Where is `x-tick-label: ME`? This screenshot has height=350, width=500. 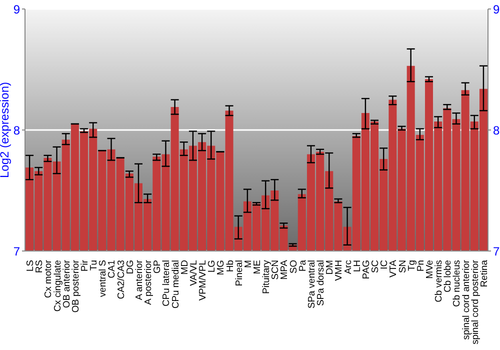
x-tick-label: ME is located at coordinates (256, 267).